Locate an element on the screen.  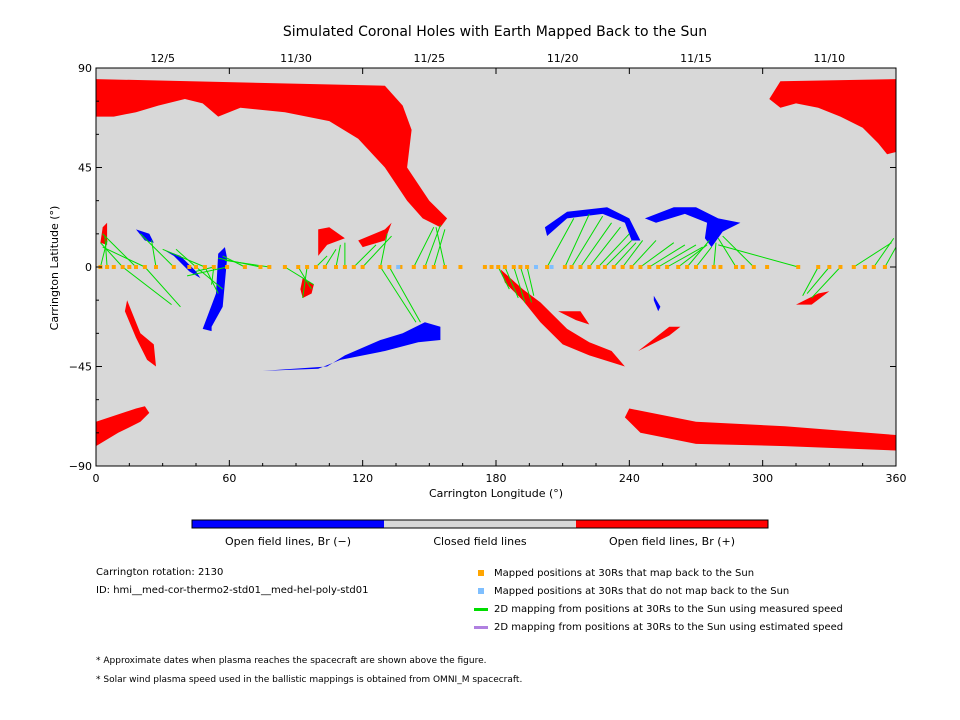
y-axis-label: Carrington Latitude (°) is located at coordinates (54, 268).